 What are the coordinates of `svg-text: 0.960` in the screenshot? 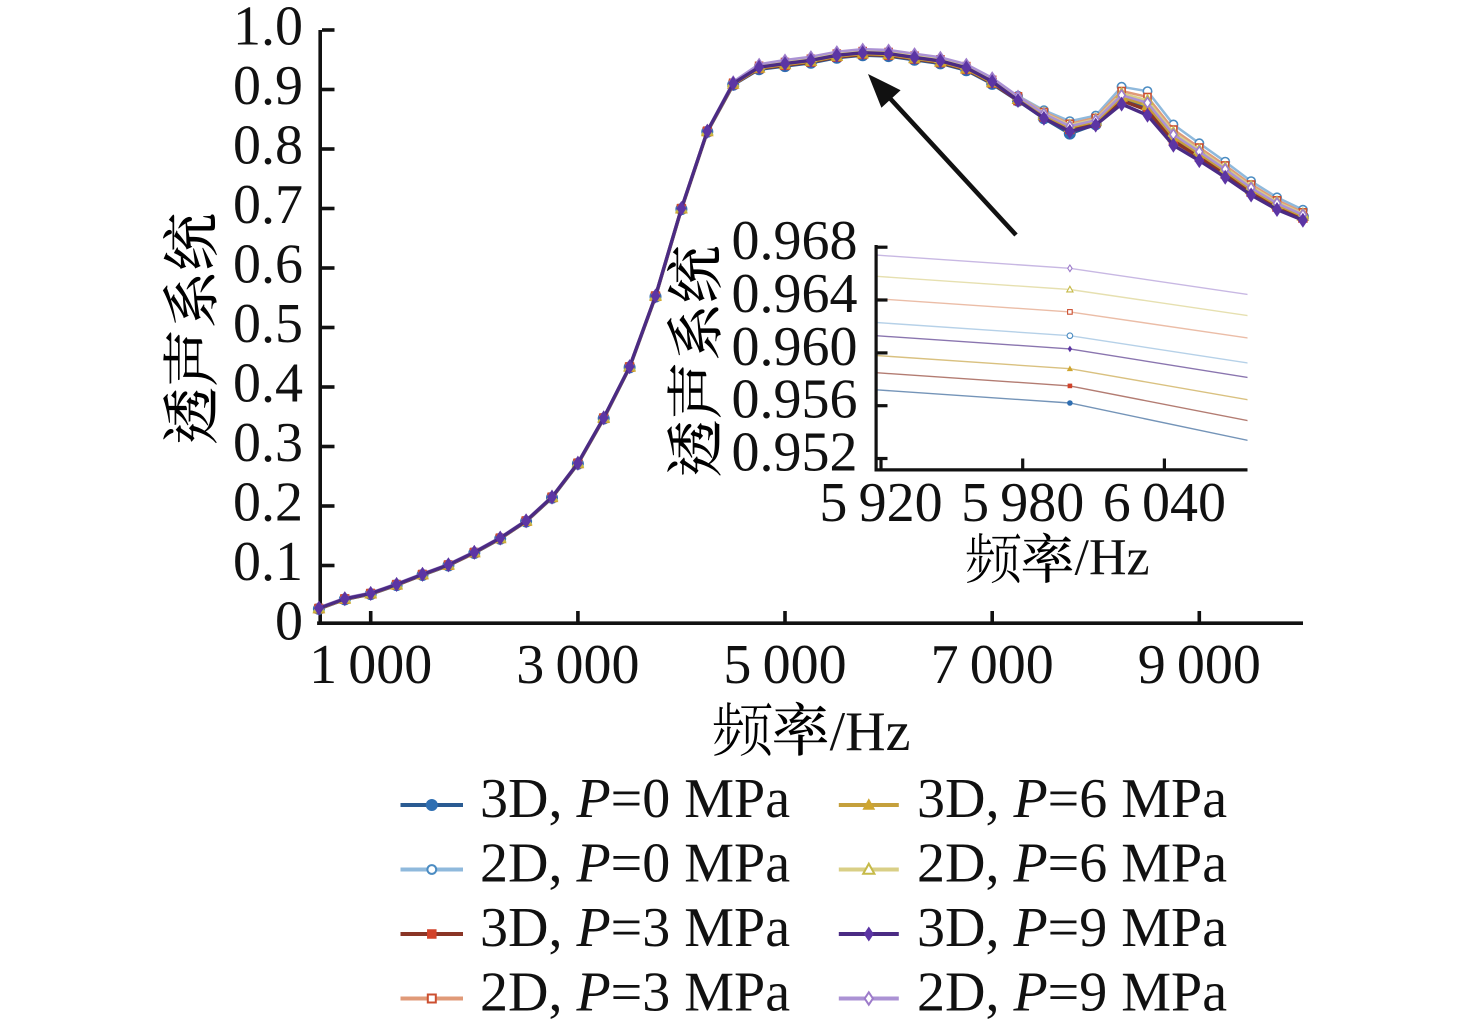 It's located at (795, 347).